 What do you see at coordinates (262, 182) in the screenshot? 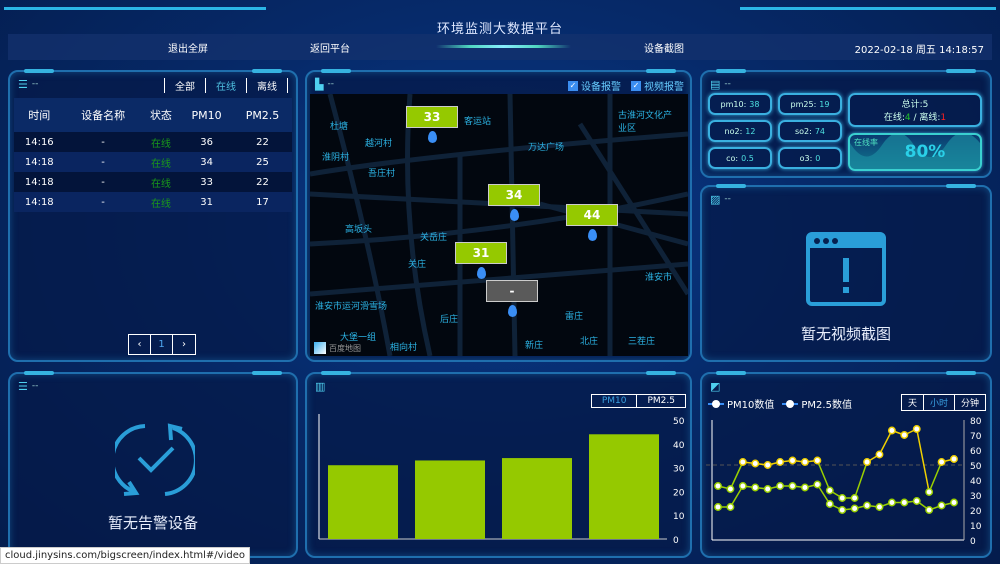
I see `cell-pm25: 22` at bounding box center [262, 182].